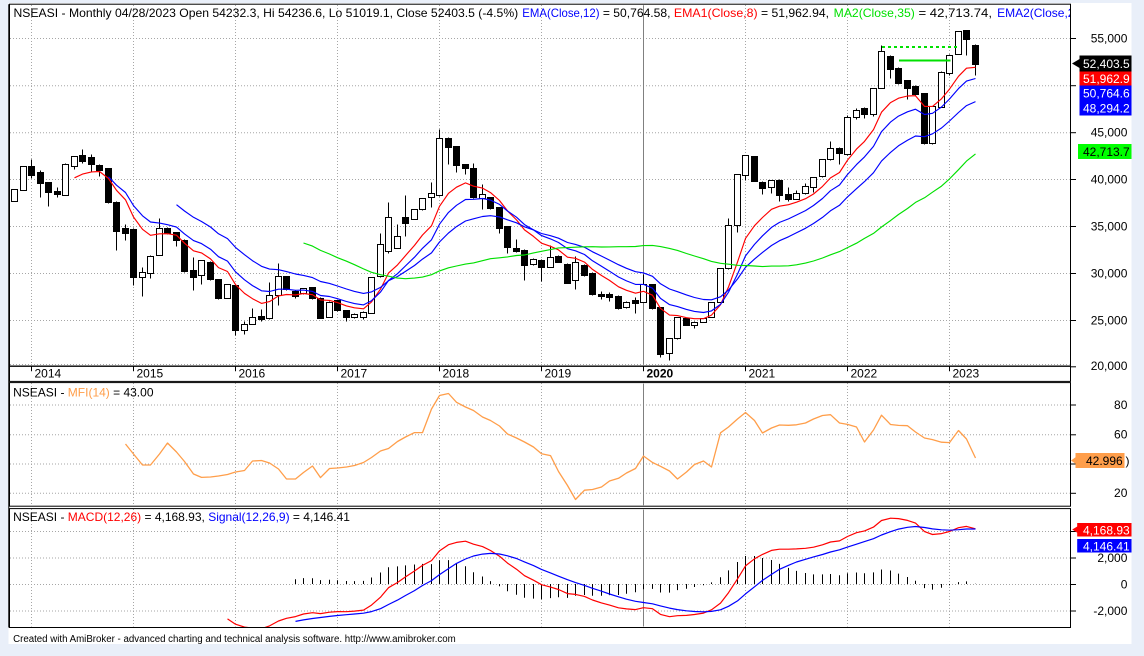  Describe the element at coordinates (1109, 179) in the screenshot. I see `svg-text: 40,000` at that location.